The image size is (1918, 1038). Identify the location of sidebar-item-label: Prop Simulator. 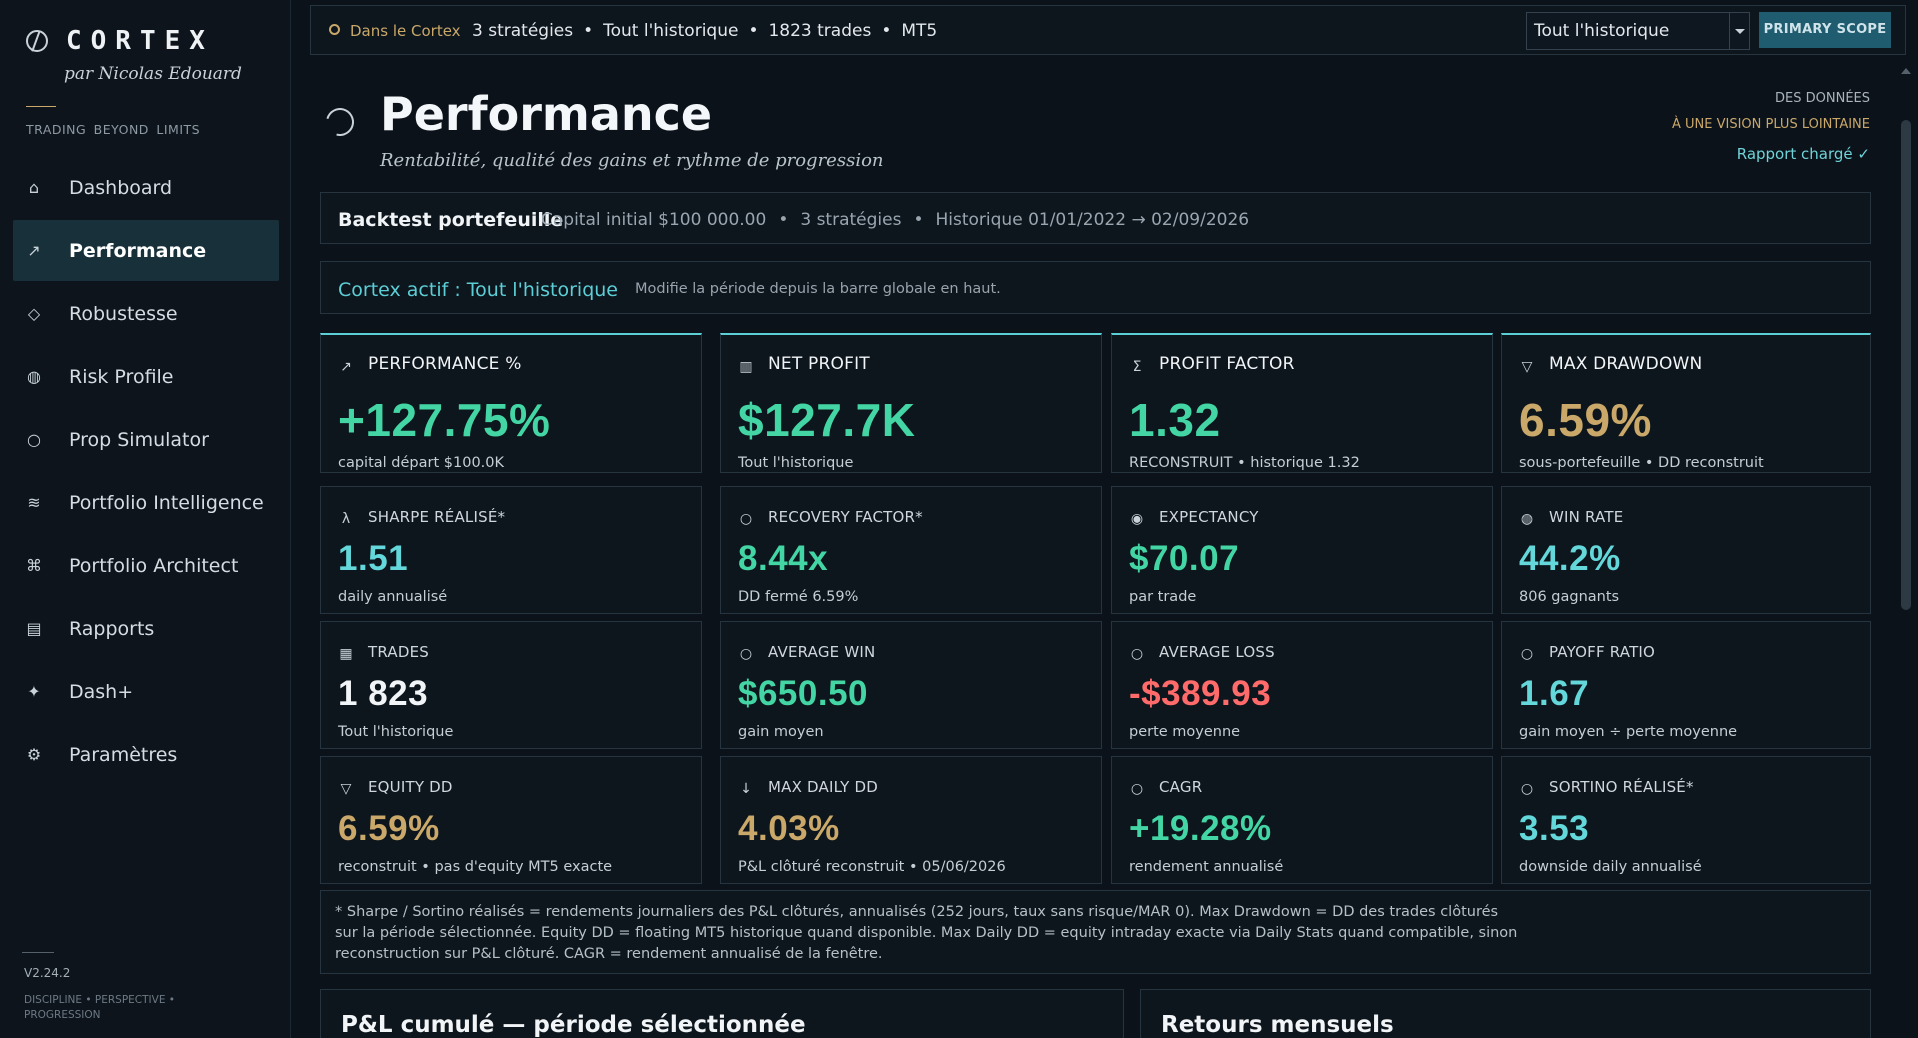
(139, 439).